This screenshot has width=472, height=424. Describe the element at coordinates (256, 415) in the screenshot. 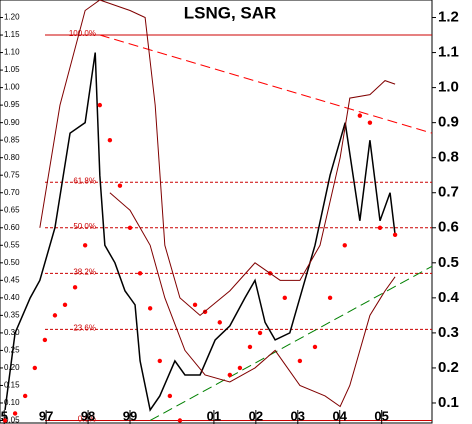

I see `x-tick-label: 02` at that location.